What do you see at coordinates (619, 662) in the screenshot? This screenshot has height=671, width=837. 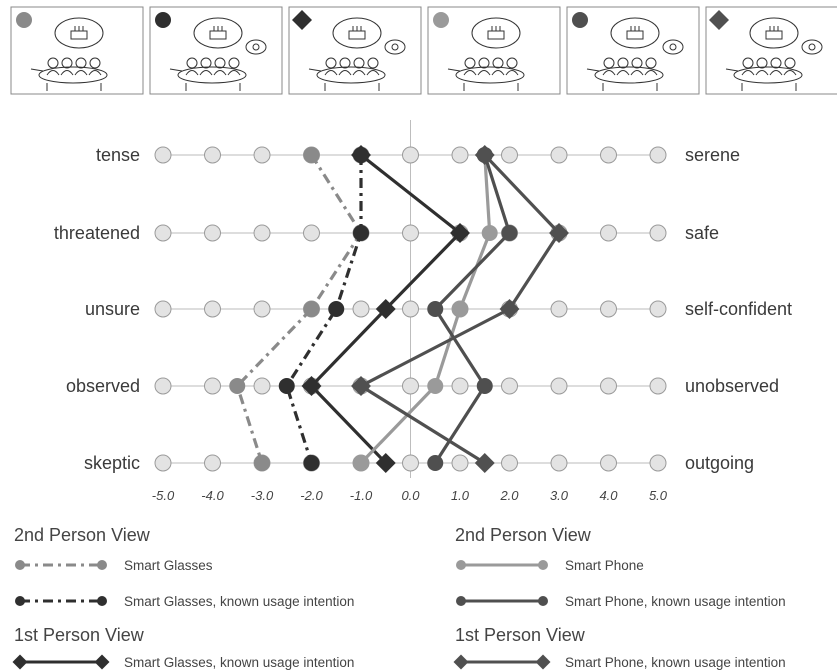 I see `legend-entry: Smart Phone, known usage intention` at bounding box center [619, 662].